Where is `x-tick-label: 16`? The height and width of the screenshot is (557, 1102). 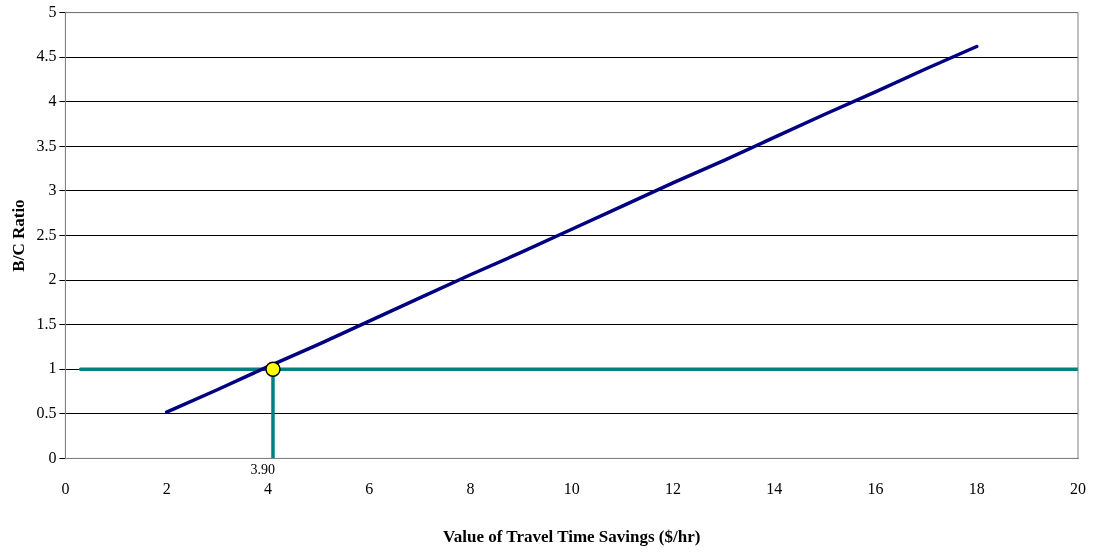 x-tick-label: 16 is located at coordinates (875, 489).